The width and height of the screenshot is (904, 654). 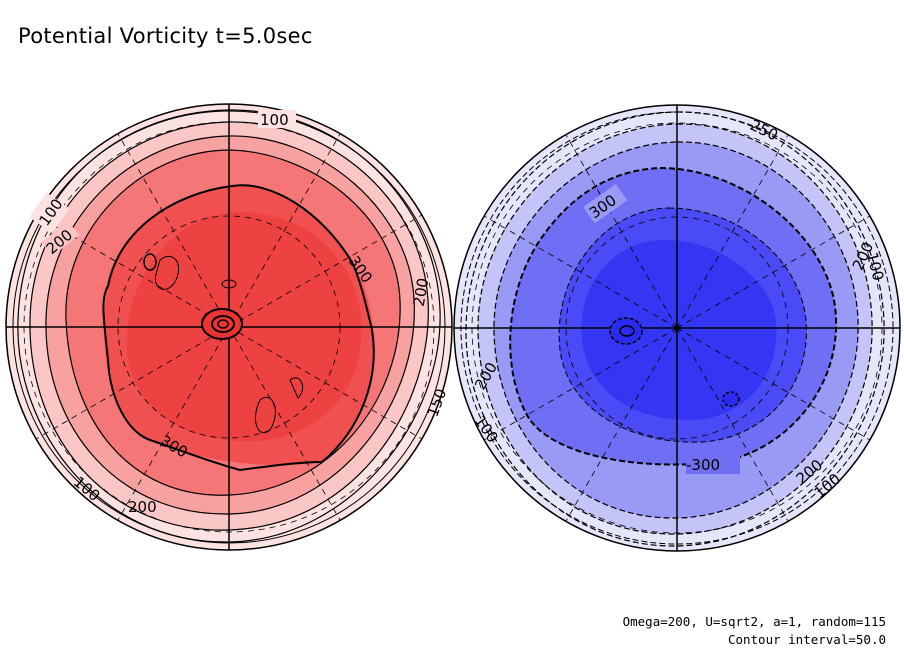 I want to click on left-label-8: 200, so click(x=142, y=507).